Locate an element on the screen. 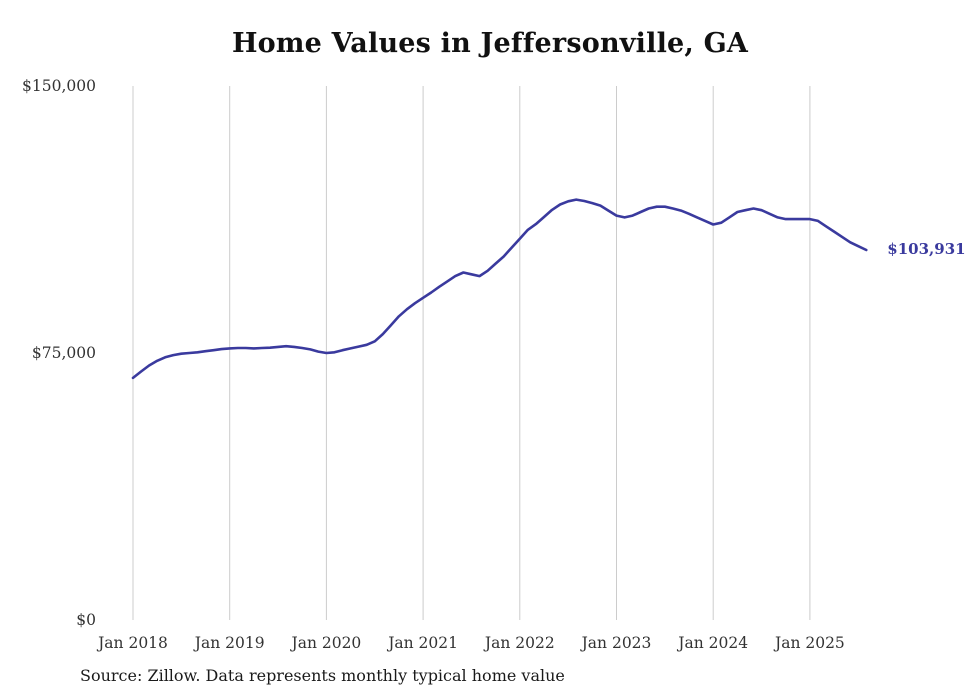 This screenshot has width=980, height=699. y-tick-label: $75,000 is located at coordinates (64, 353).